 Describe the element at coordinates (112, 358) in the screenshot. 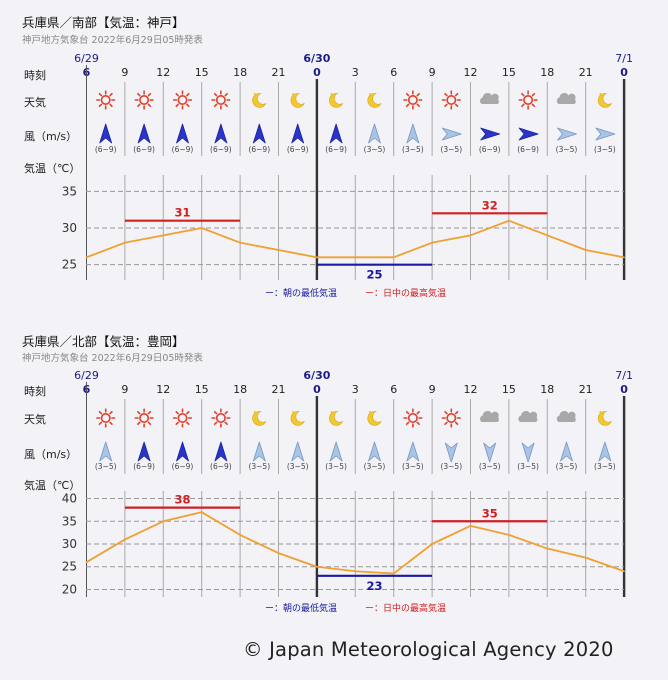

I see `panel-subtitle: 神戸地方気象台 2022年6月29日05時発表` at that location.